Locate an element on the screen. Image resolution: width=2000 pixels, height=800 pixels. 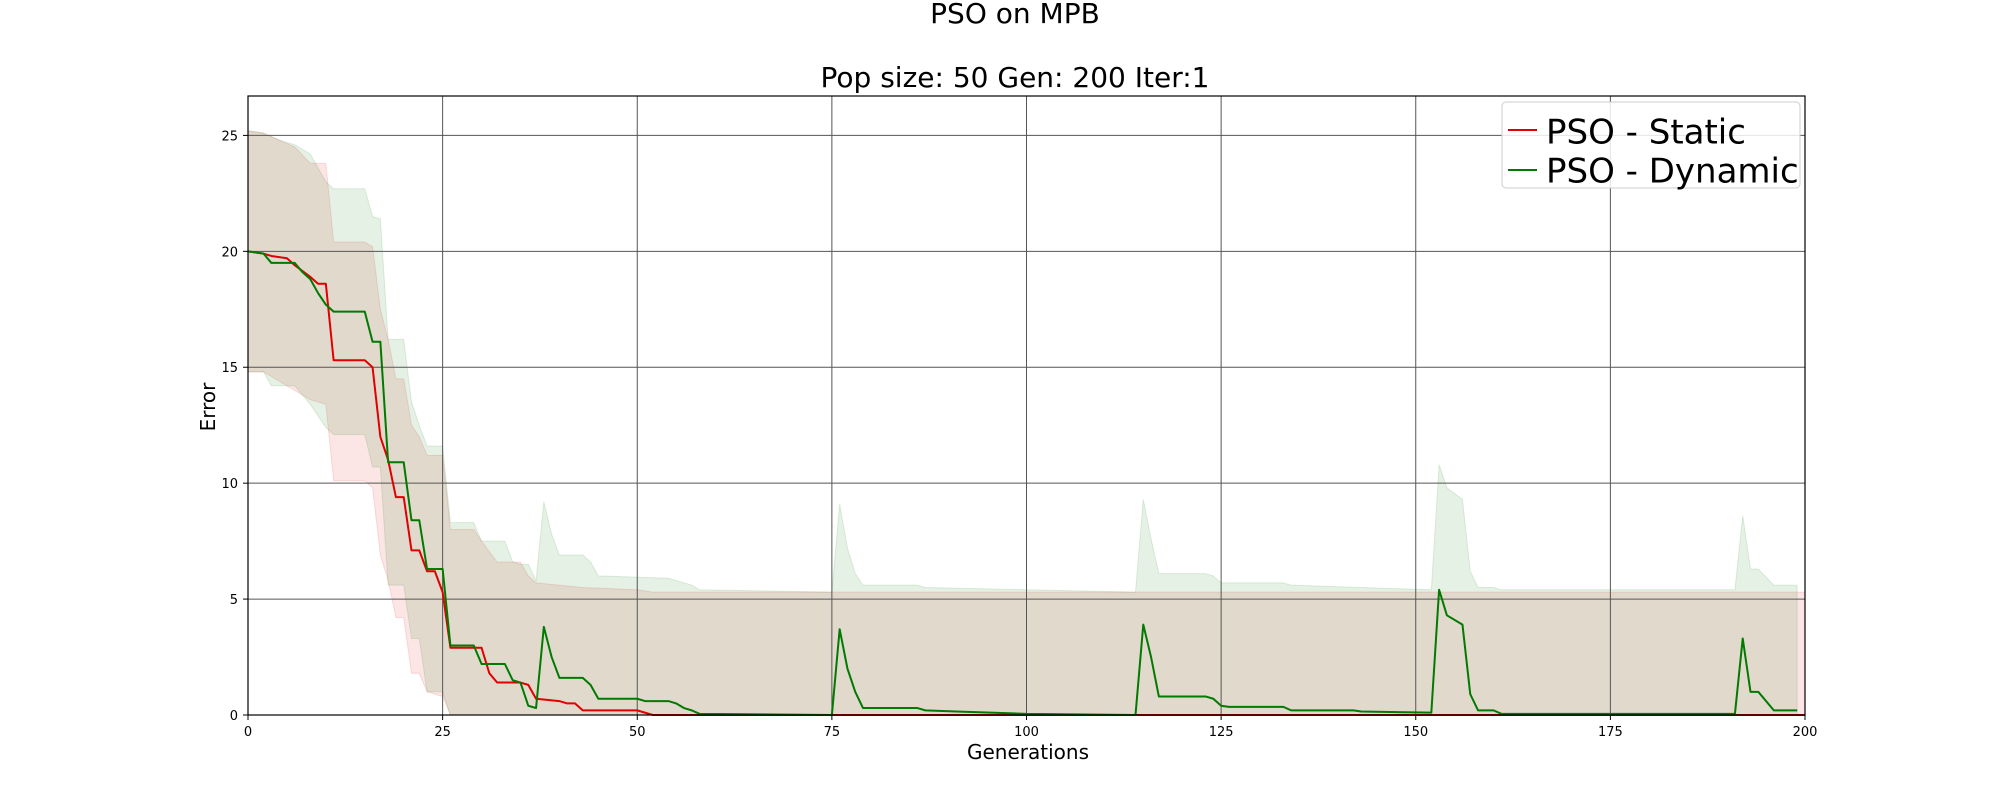
x-axis-label: Generations is located at coordinates (1028, 752).